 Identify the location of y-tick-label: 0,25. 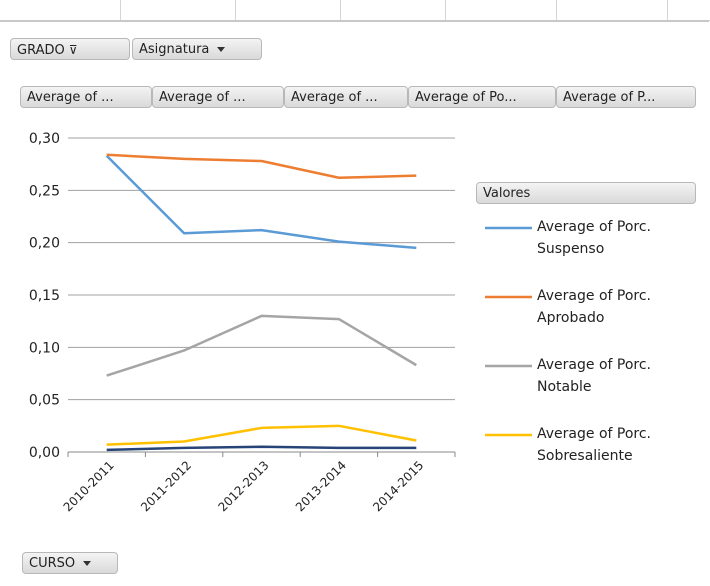
(44, 191).